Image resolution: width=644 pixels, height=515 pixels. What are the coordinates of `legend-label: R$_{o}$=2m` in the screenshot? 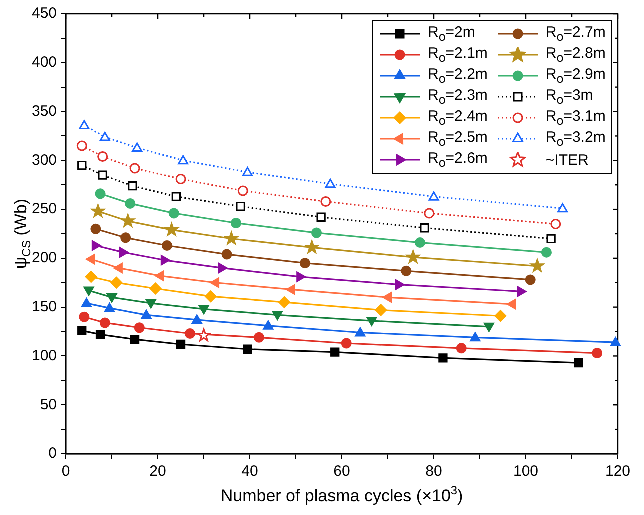 It's located at (452, 34).